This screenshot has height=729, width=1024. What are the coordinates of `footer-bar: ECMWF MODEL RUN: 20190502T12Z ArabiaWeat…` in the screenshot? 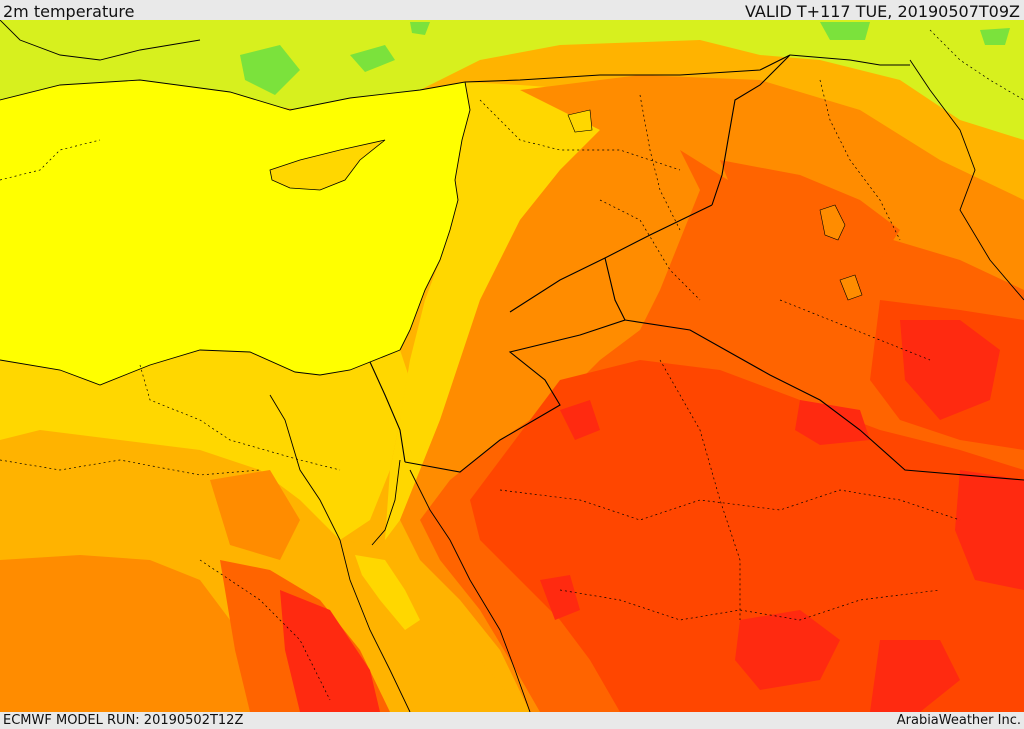 It's located at (512, 720).